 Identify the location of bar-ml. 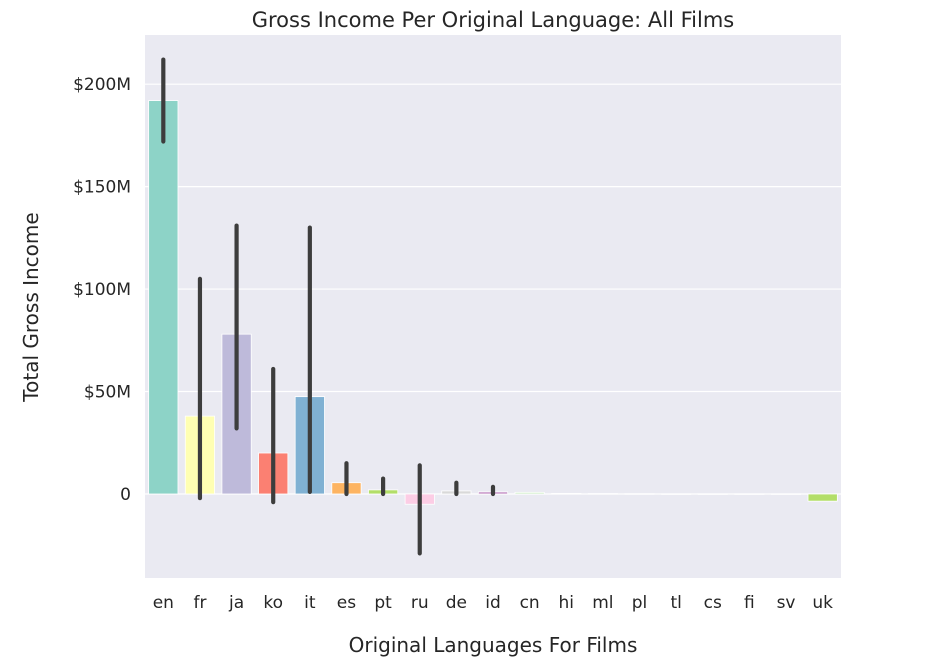
(602, 494).